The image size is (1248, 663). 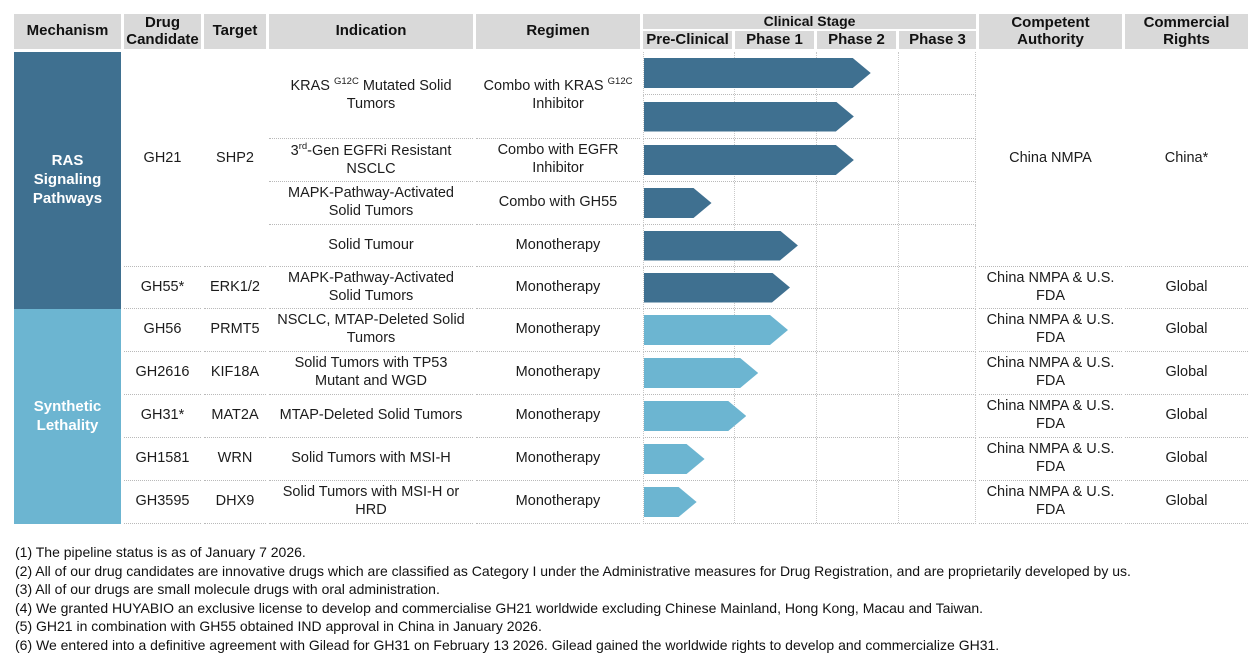 I want to click on regimen-gh2616-text: Monotherapy, so click(x=558, y=372).